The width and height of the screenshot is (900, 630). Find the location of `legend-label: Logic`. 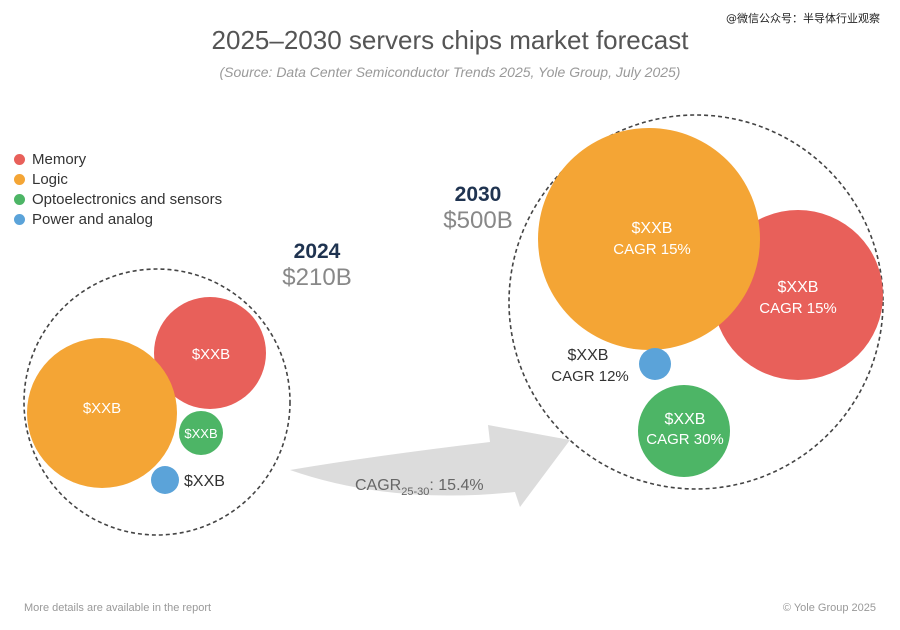

legend-label: Logic is located at coordinates (50, 179).